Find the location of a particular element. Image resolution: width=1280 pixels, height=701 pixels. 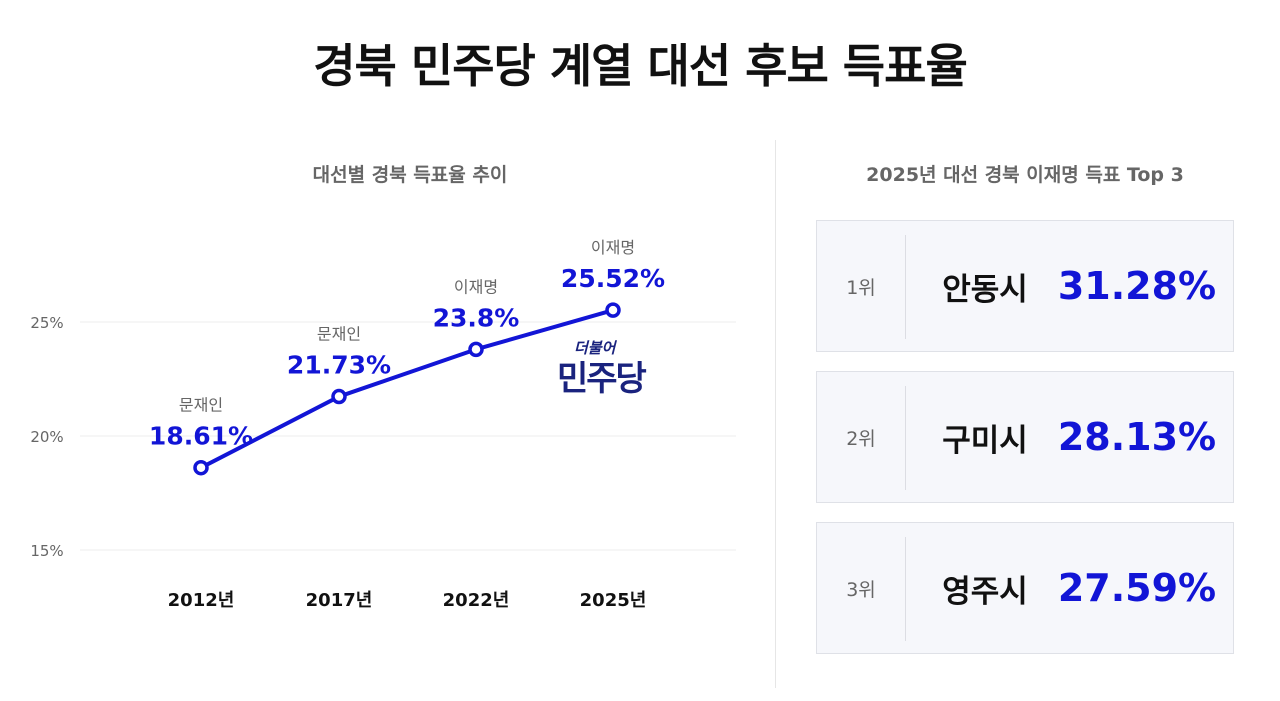

logo-main-text: 민주당 is located at coordinates (602, 379).